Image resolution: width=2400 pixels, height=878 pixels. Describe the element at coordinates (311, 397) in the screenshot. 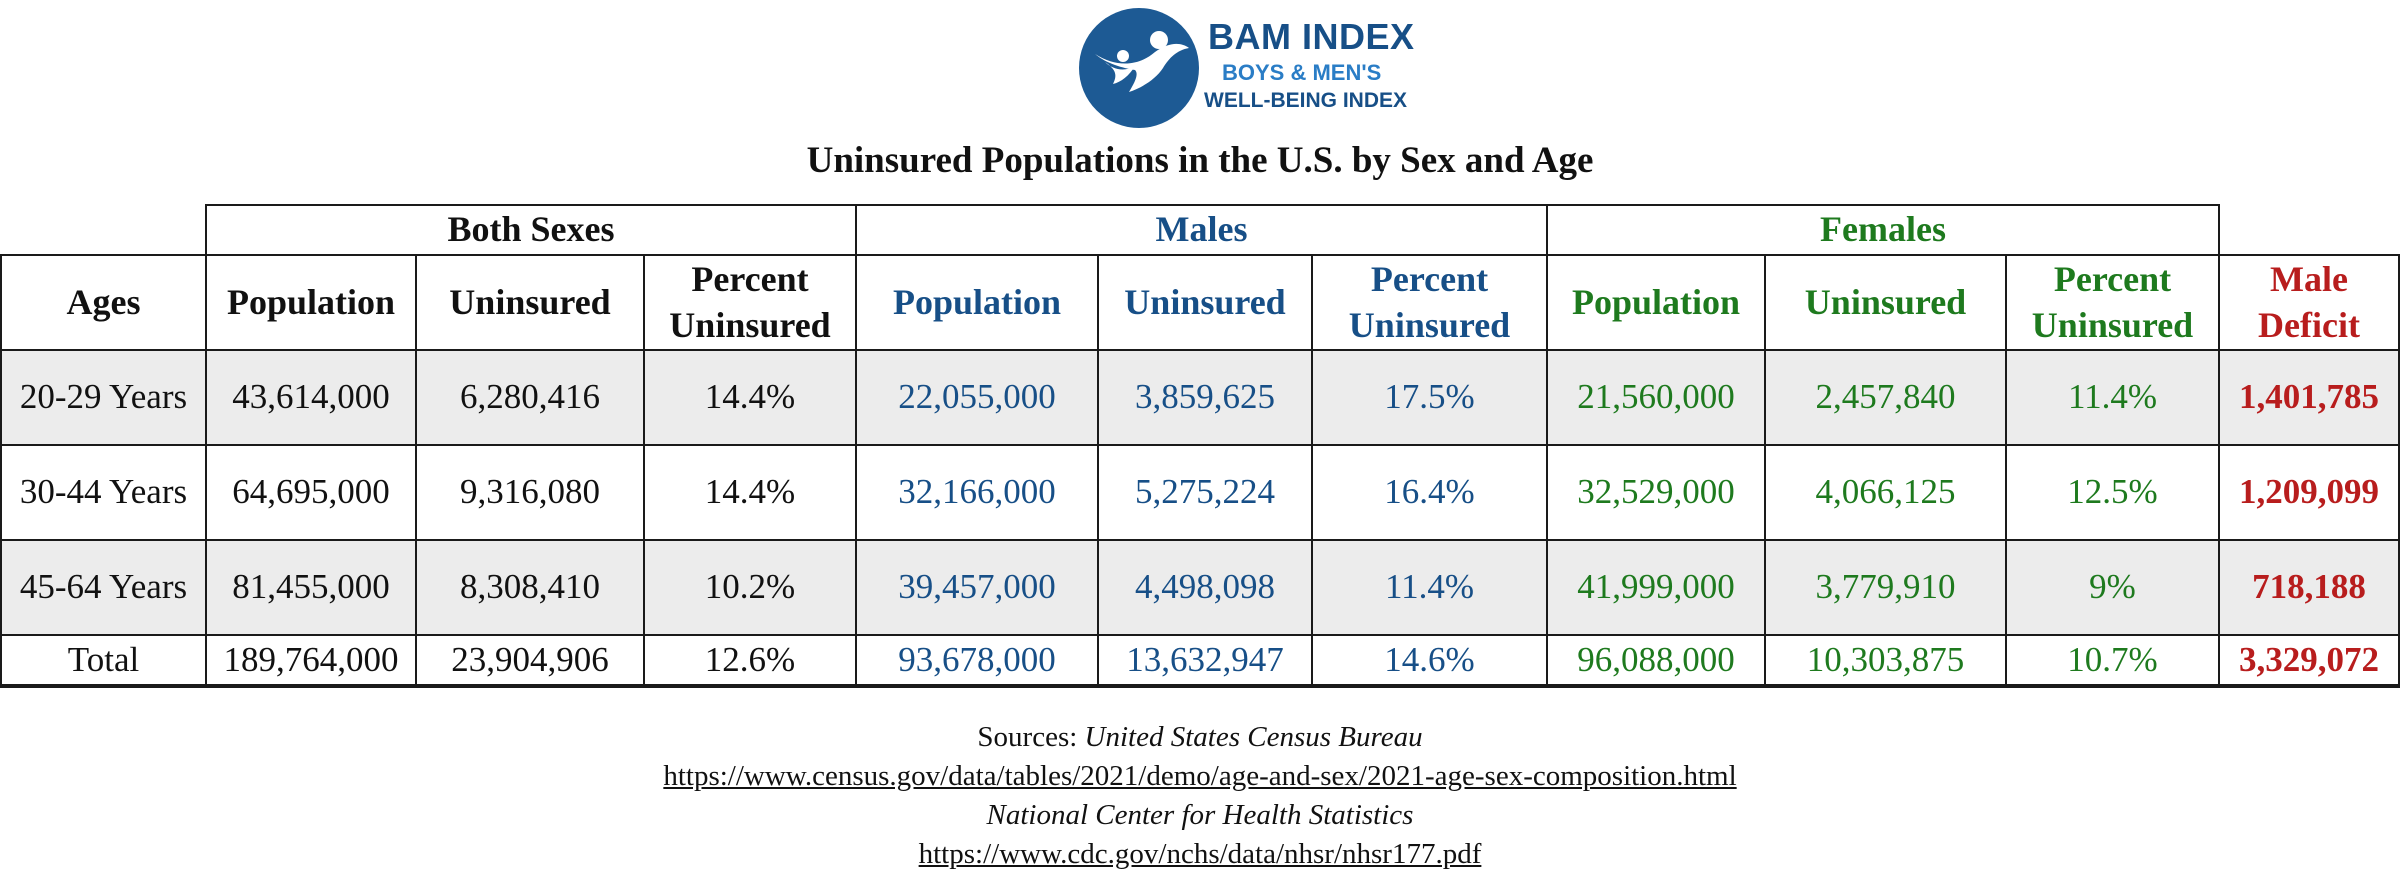

I see `both-population-cell: 43,614,000` at that location.